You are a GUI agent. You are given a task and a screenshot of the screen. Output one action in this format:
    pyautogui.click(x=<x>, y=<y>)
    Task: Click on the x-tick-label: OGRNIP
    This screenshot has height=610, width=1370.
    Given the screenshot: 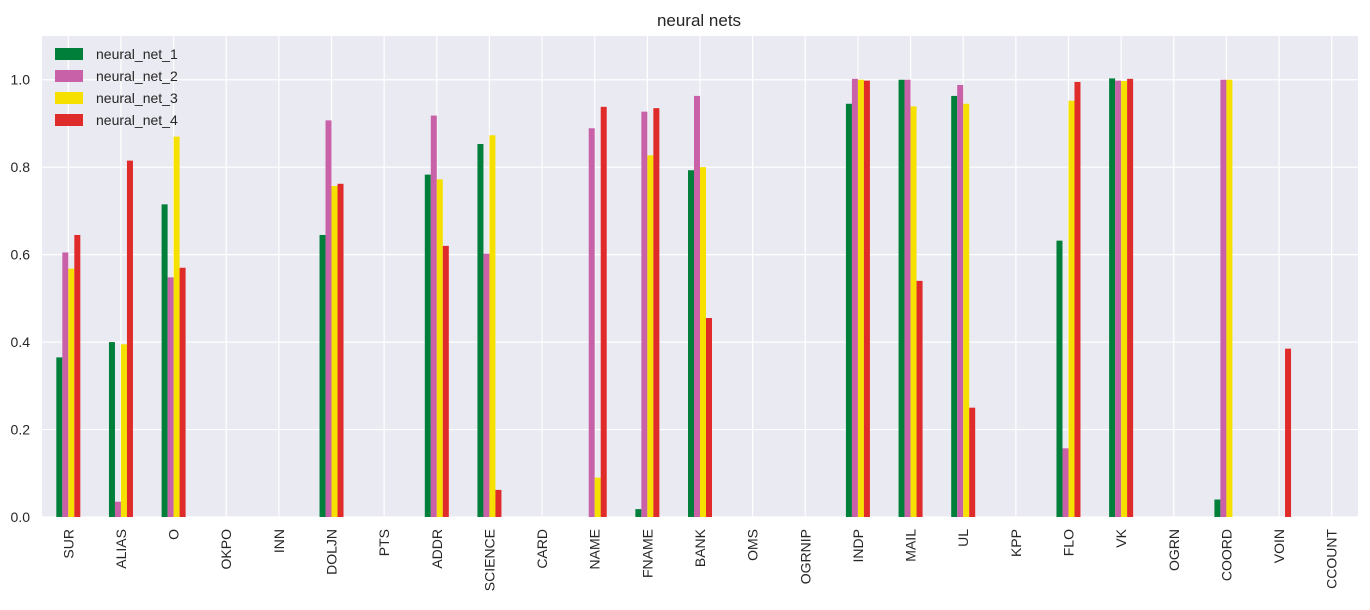 What is the action you would take?
    pyautogui.click(x=805, y=556)
    